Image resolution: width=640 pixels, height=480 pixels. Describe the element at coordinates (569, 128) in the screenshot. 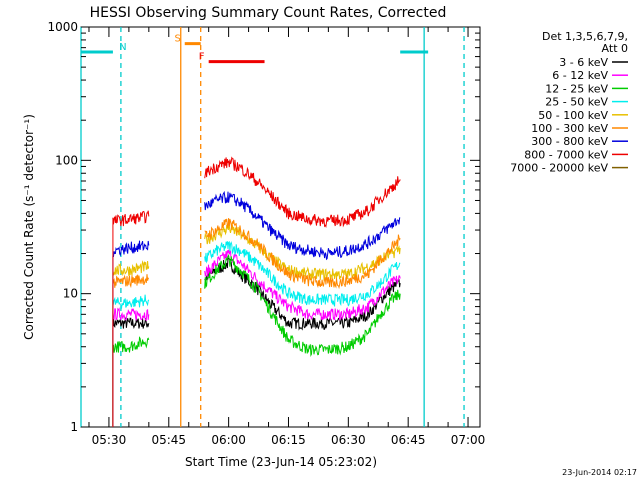

I see `legend-label-5: 100 - 300 keV` at that location.